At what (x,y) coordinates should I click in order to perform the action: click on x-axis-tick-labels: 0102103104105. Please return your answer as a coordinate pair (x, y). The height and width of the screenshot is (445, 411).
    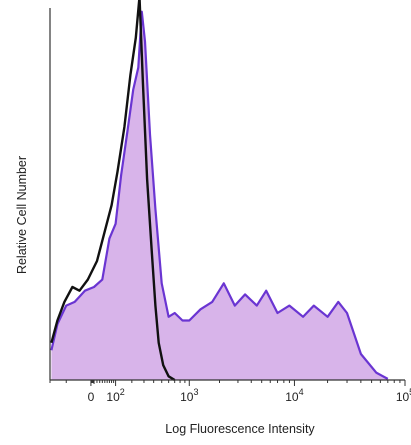
    Looking at the image, I should click on (249, 395).